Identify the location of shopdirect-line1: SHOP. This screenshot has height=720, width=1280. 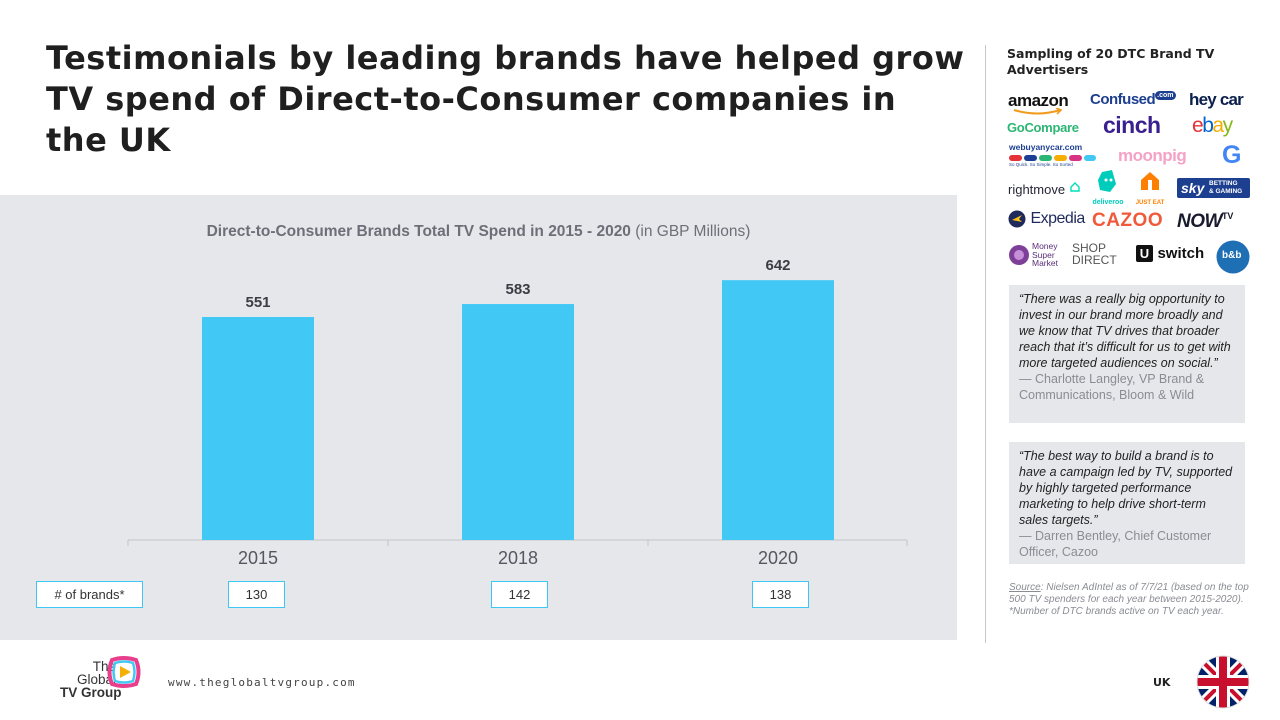
(1089, 248).